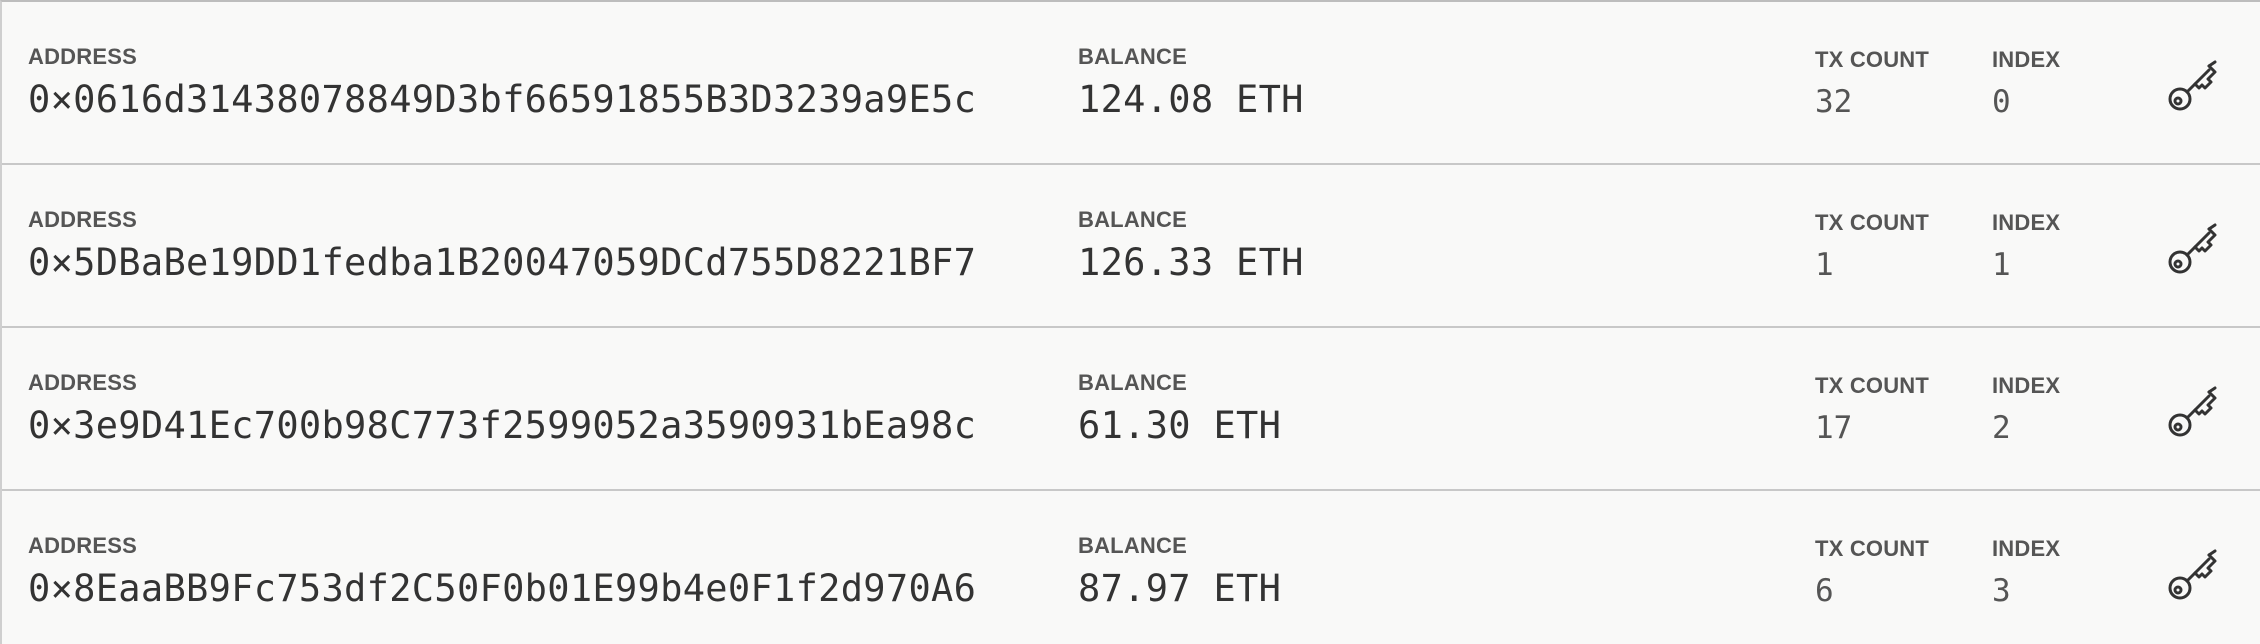 The image size is (2260, 644). Describe the element at coordinates (1824, 591) in the screenshot. I see `tx-count-value: 6` at that location.